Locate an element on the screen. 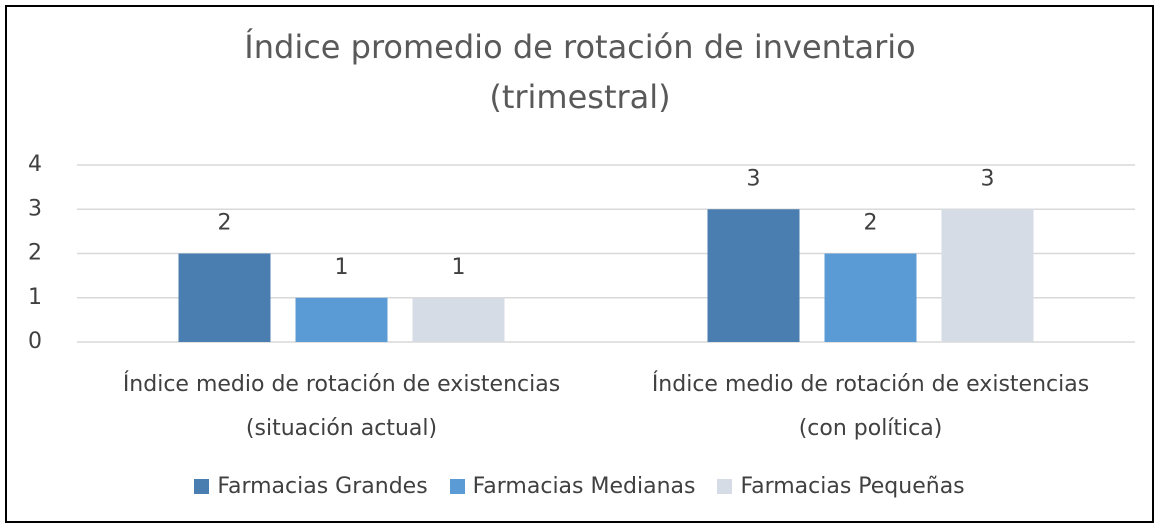 The width and height of the screenshot is (1159, 528). legend-item: Farmacias Medianas is located at coordinates (572, 486).